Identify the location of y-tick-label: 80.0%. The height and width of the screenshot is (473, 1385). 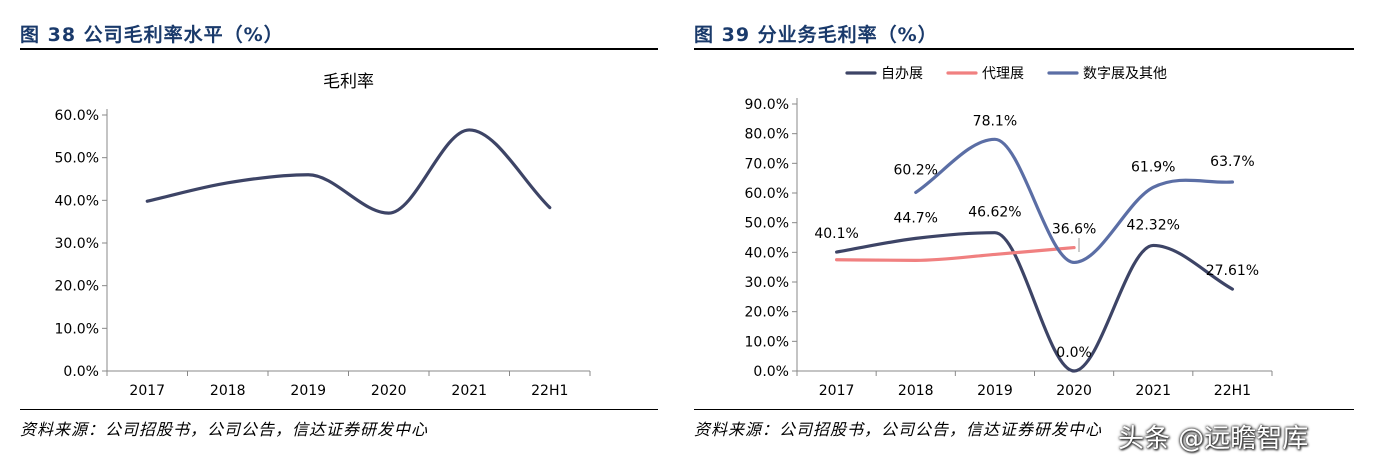
(767, 135).